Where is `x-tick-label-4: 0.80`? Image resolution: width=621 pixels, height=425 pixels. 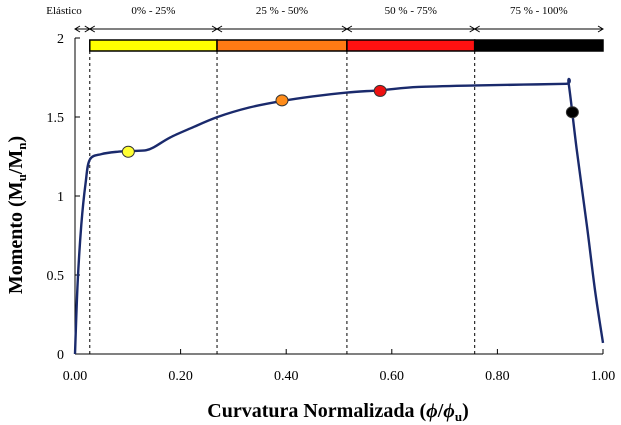
x-tick-label-4: 0.80 is located at coordinates (497, 376).